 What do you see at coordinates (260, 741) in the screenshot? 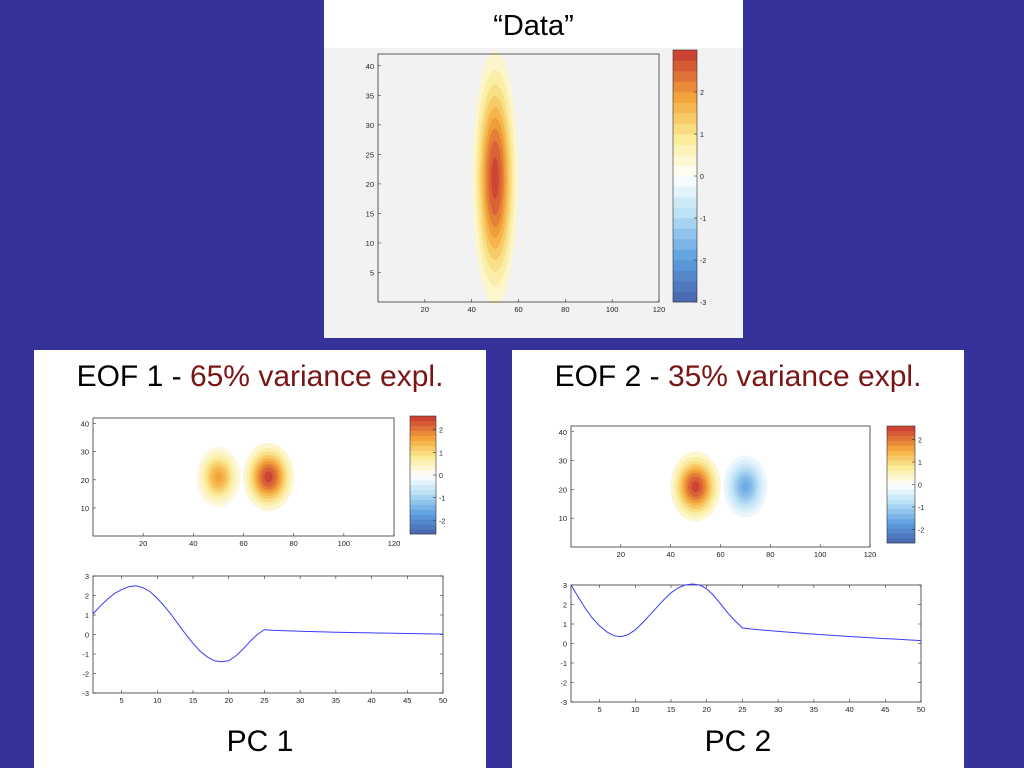
I see `pc1-label: PC 1` at bounding box center [260, 741].